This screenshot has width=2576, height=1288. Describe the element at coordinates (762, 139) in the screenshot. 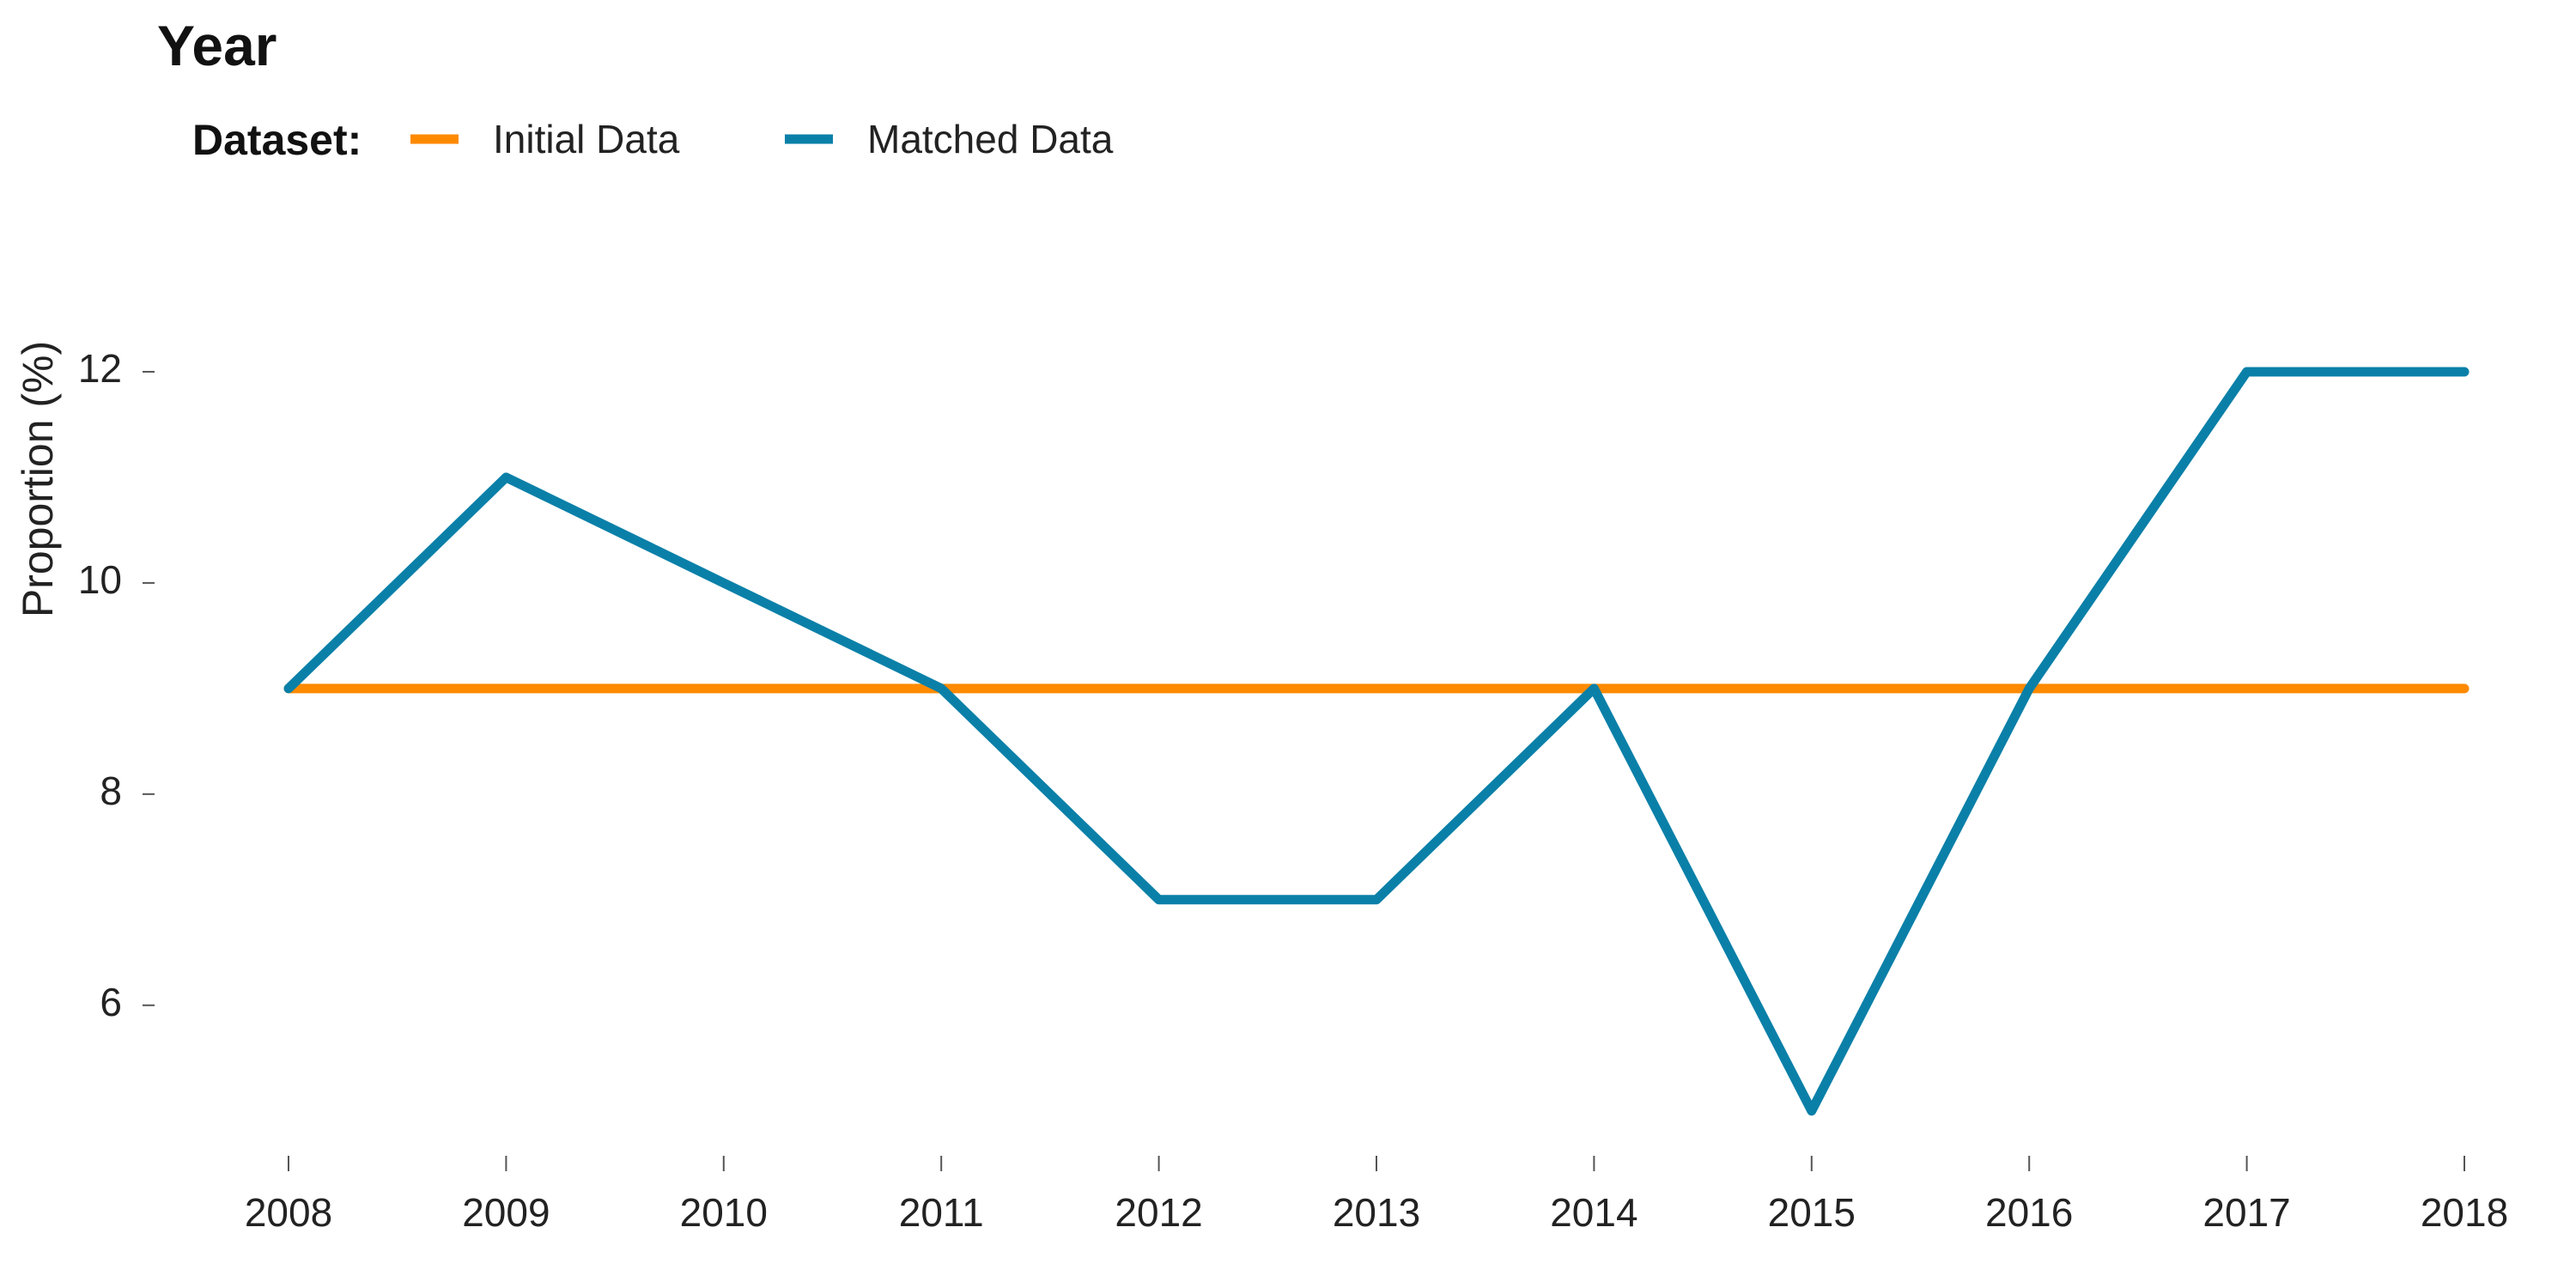

I see `legend-entries: Initial Data Matched Data` at that location.